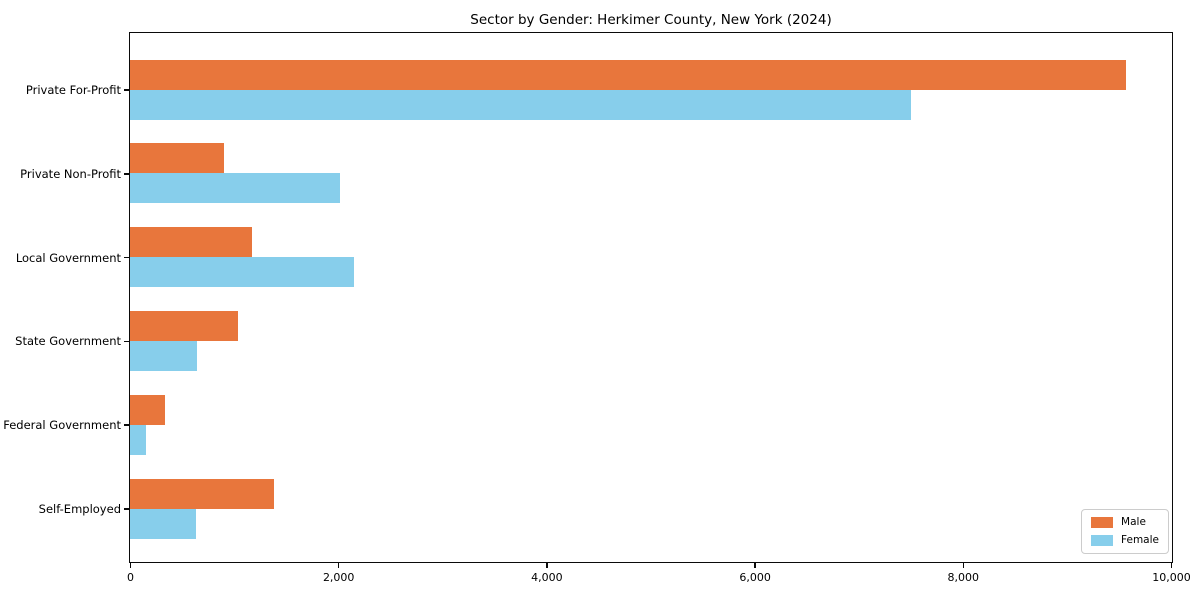 Image resolution: width=1200 pixels, height=600 pixels. Describe the element at coordinates (62, 425) in the screenshot. I see `y-tick-label-federal-government: Federal Government` at that location.